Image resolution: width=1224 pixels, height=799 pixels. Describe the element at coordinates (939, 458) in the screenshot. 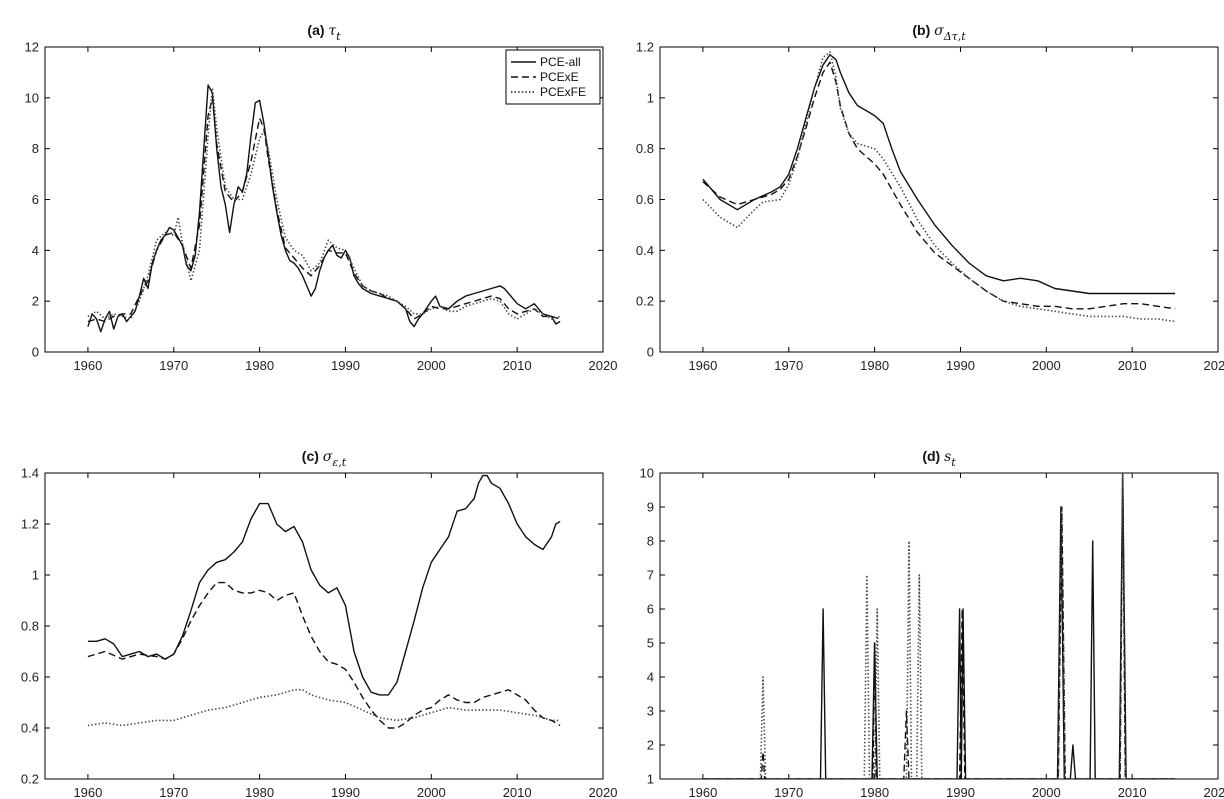

I see `panel-title: (d) st` at that location.